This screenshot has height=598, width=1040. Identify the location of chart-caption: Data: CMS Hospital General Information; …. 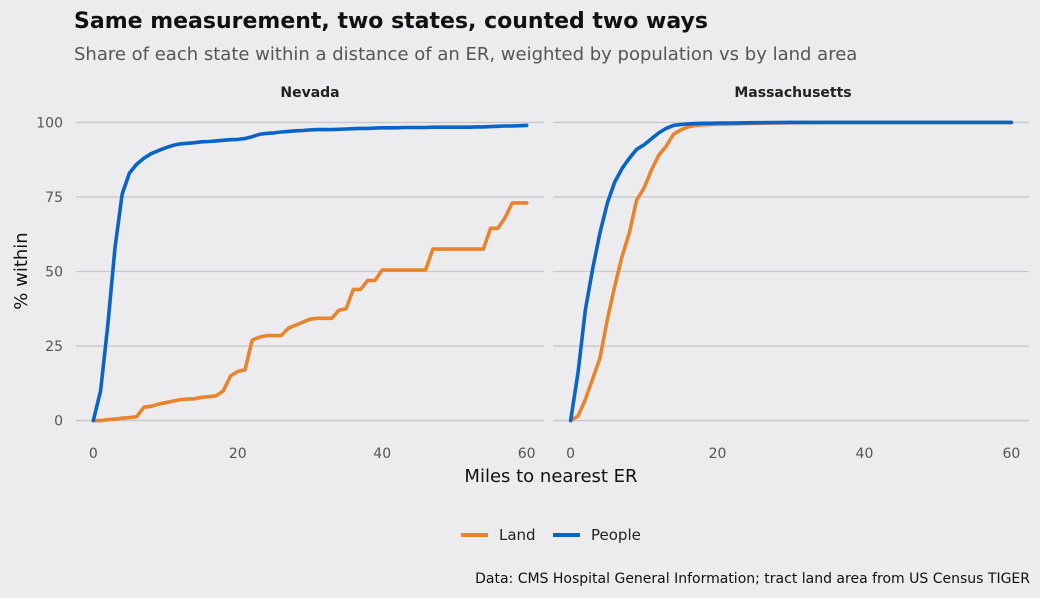
(752, 579).